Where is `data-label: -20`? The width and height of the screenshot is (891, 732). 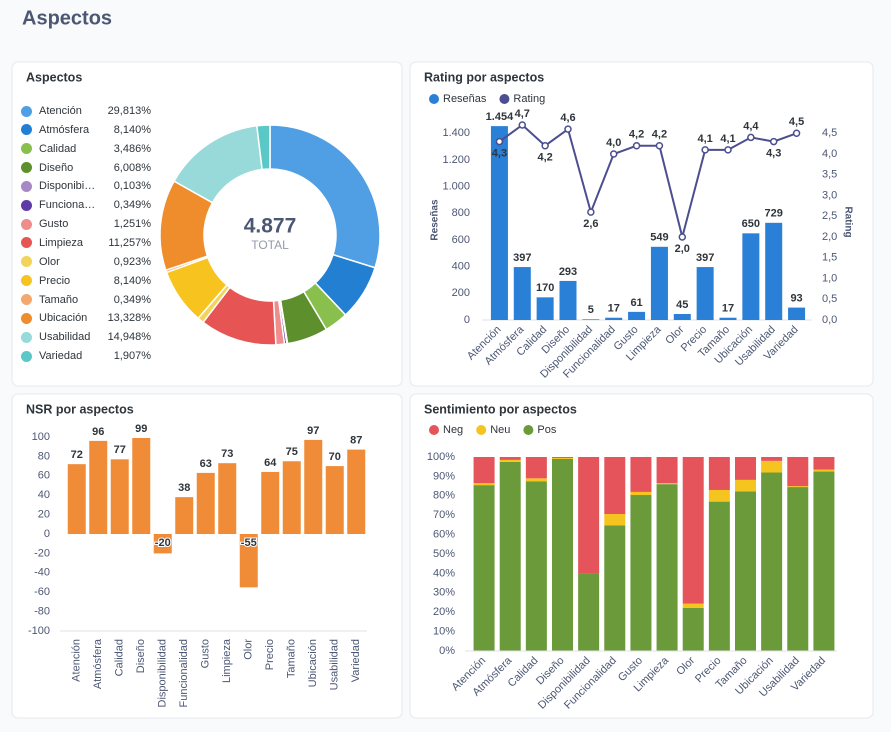
data-label: -20 is located at coordinates (163, 543).